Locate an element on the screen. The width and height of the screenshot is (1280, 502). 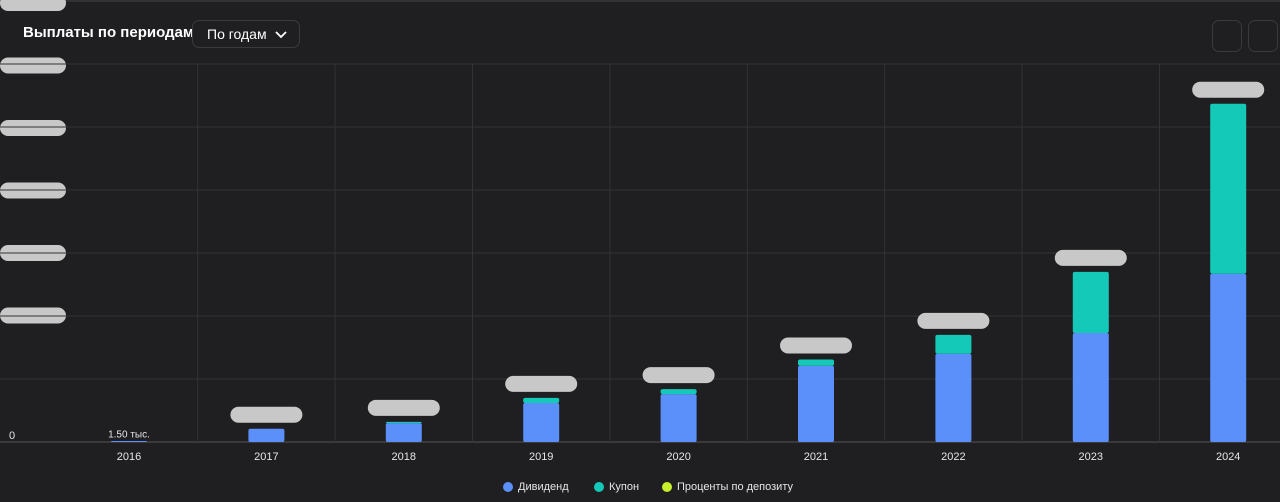
copy-button is located at coordinates (1263, 36).